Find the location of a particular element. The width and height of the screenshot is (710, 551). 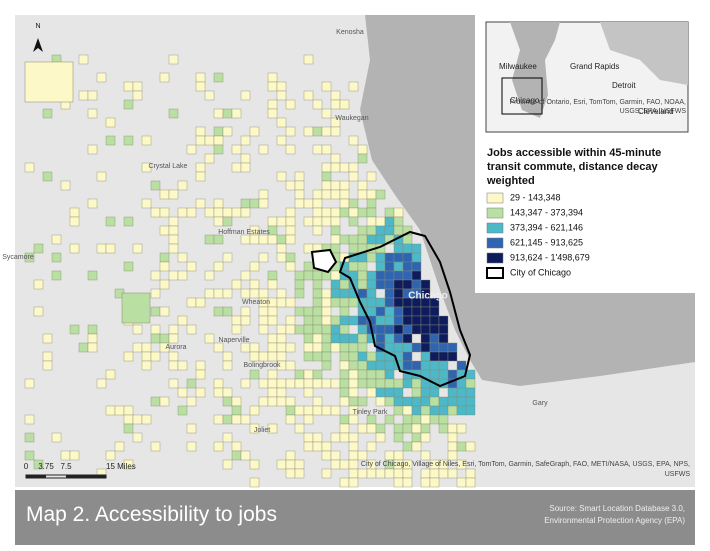

place-label: Joliet is located at coordinates (262, 430).